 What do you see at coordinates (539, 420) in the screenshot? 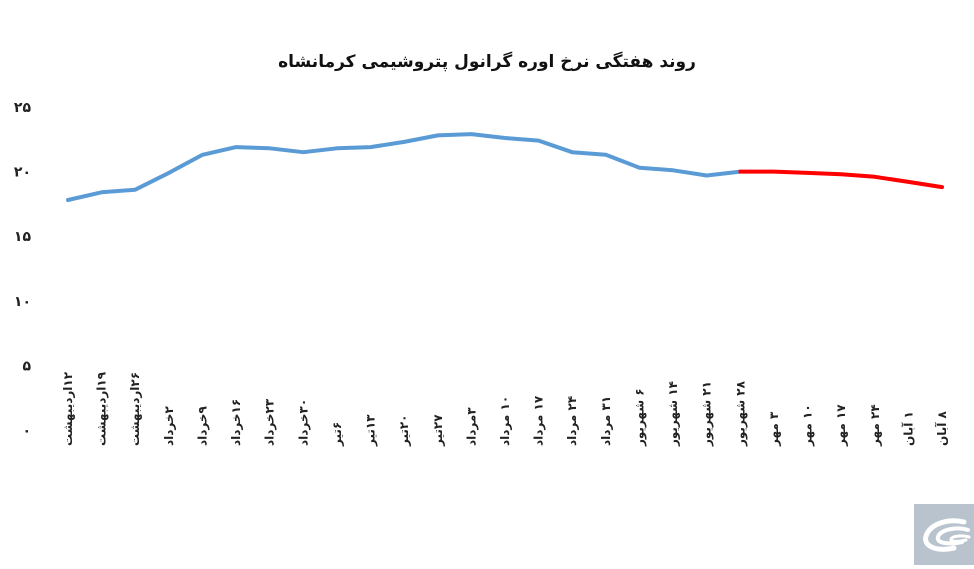
I see `x-tick-label: ۱۷ مرداد` at bounding box center [539, 420].